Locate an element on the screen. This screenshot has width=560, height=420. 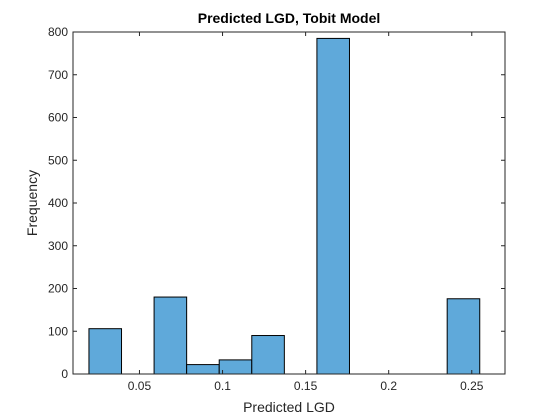
y-tick-label: 100 is located at coordinates (58, 331).